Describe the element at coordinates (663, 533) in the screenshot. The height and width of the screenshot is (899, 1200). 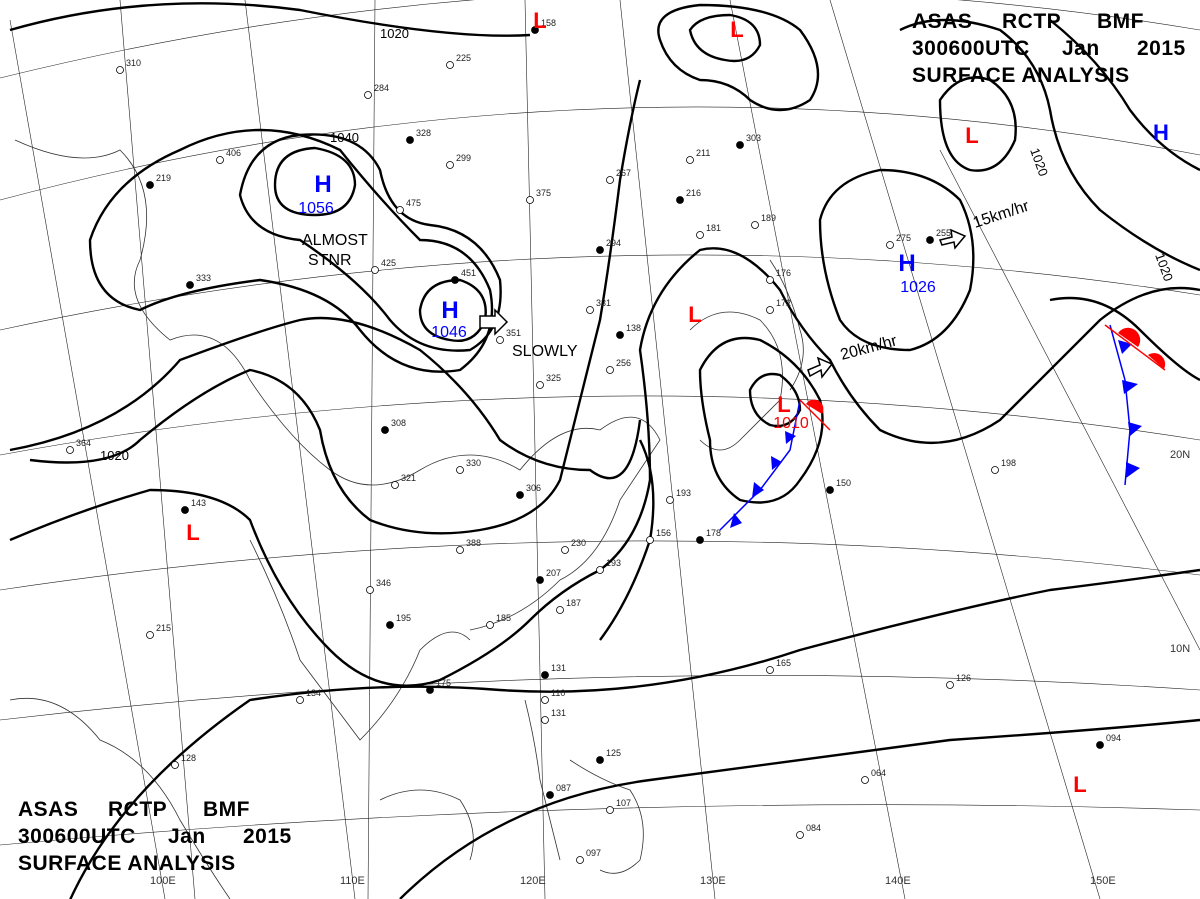
I see `station-value: 156` at that location.